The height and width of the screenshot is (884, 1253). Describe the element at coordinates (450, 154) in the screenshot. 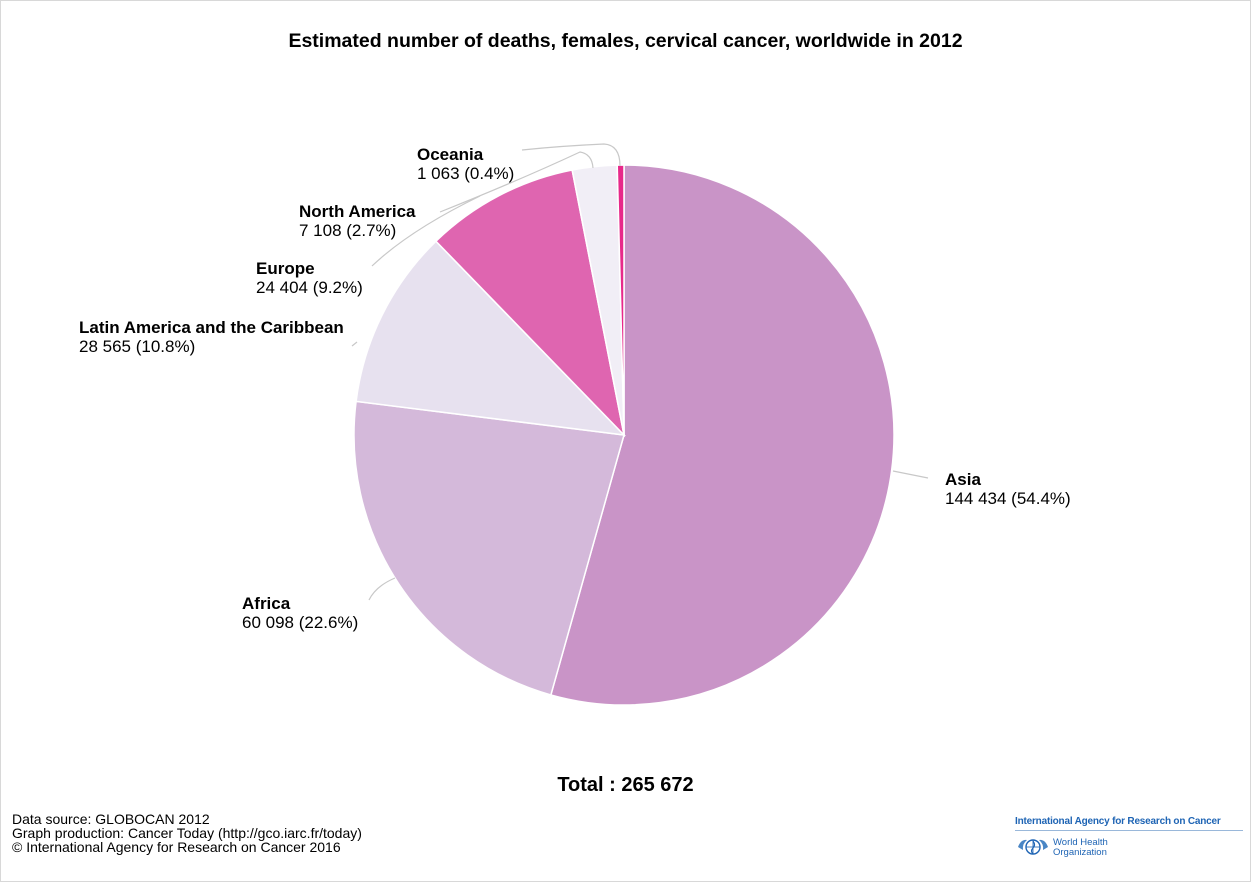

I see `slice-name: Oceania` at that location.